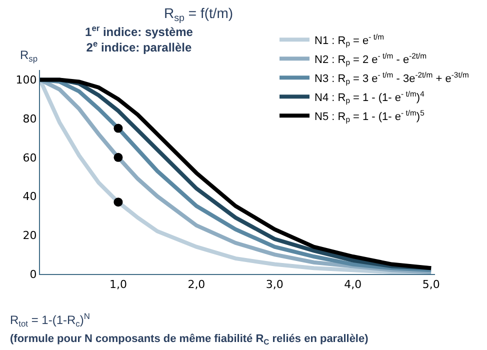  I want to click on y-tick-label: 20, so click(29, 235).